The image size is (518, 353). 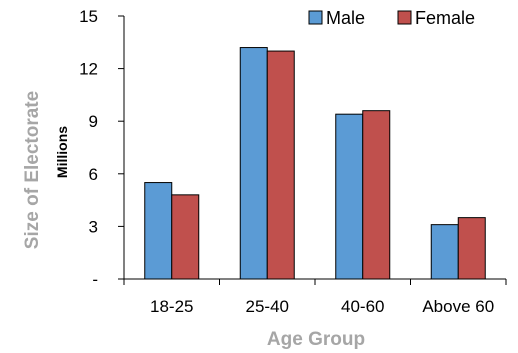 I want to click on y-tick-label: 3, so click(x=93, y=226).